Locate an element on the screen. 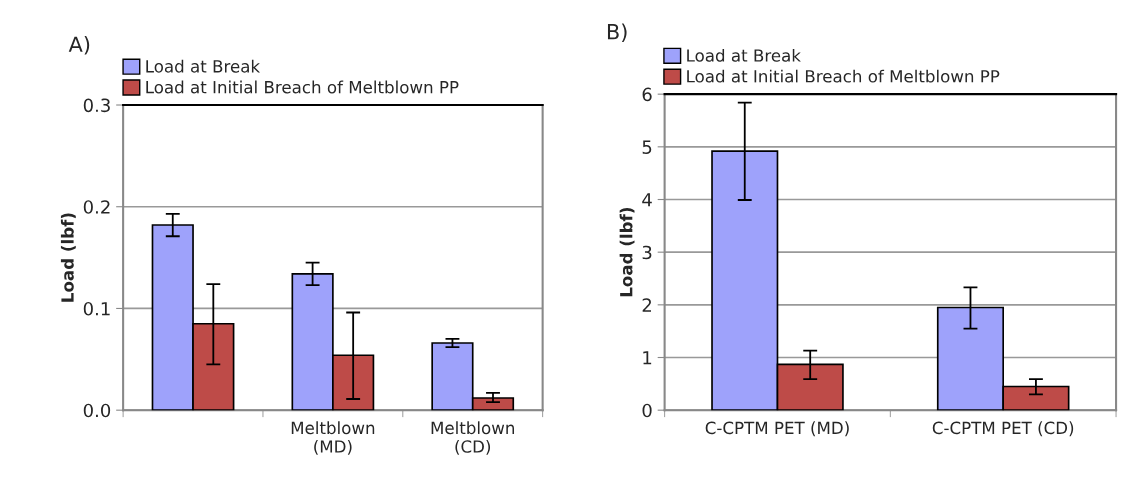 This screenshot has width=1140, height=493. x-tick-label: C-CPTM PET (CD) is located at coordinates (1003, 429).